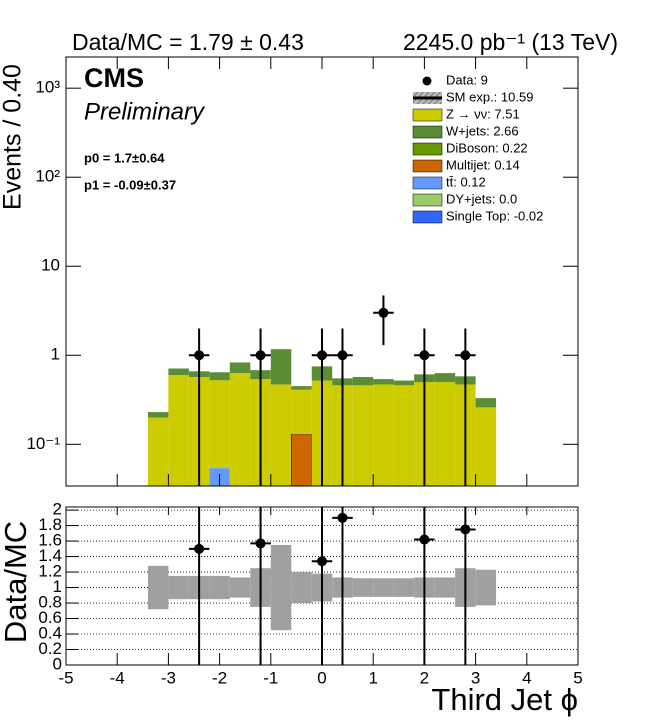 Image resolution: width=646 pixels, height=722 pixels. I want to click on x-tick-label: 1, so click(372, 677).